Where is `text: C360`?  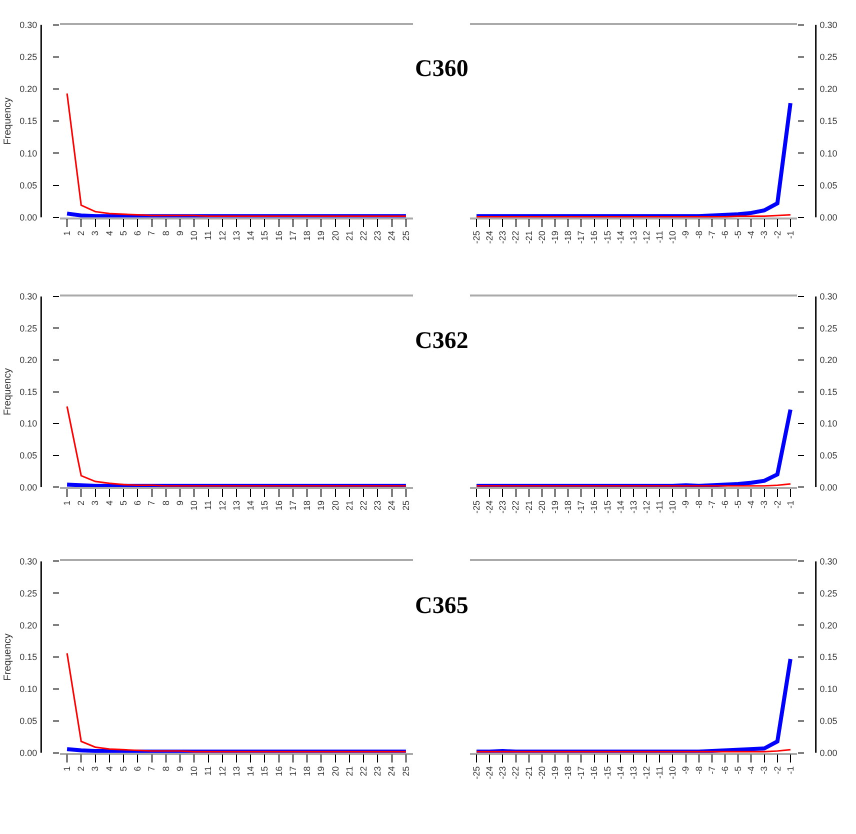
text: C360 is located at coordinates (441, 69).